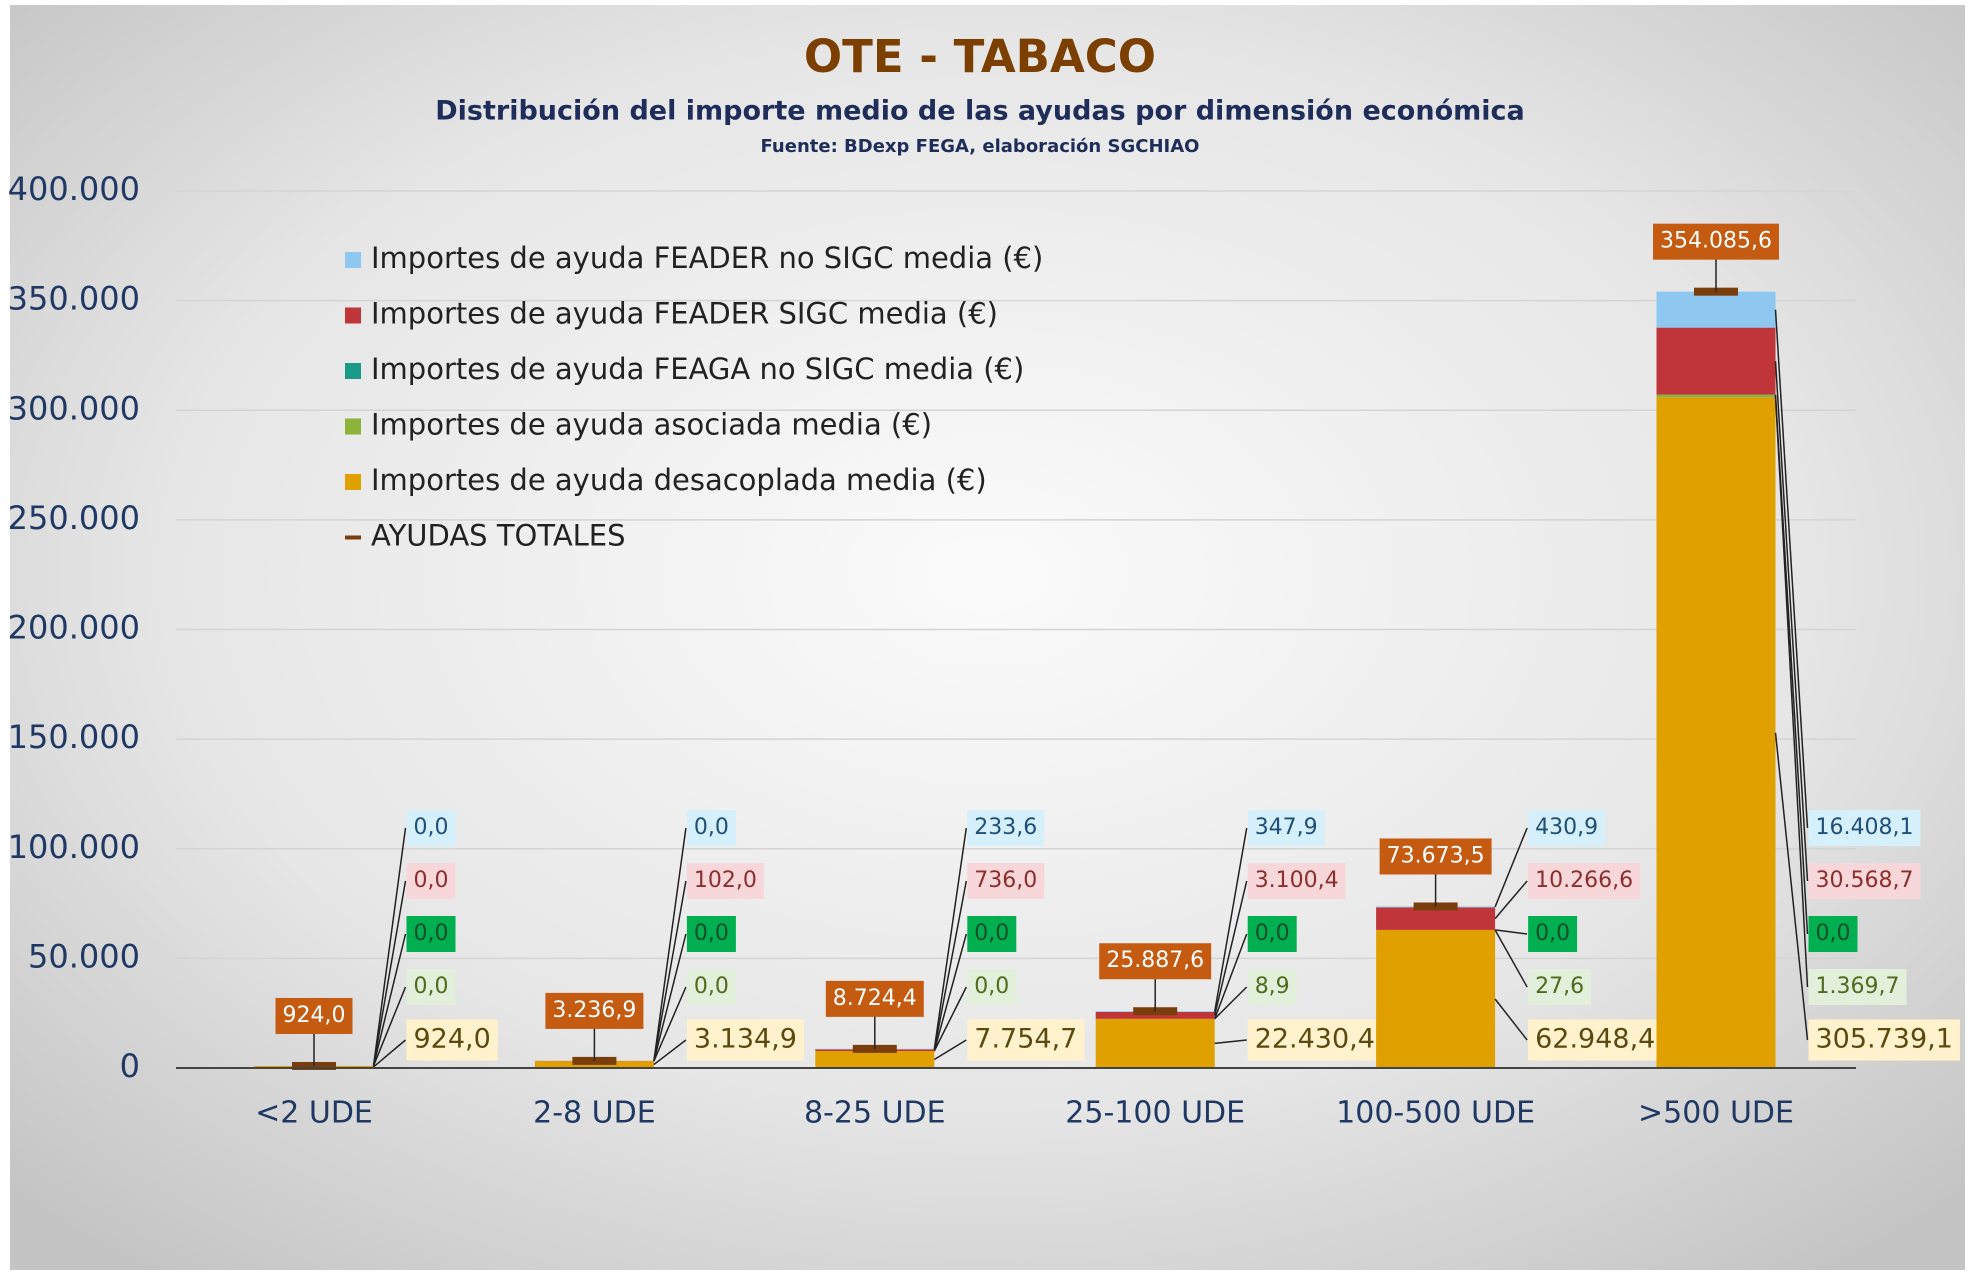 This screenshot has height=1275, width=1970. I want to click on y-tick-label: 300.000, so click(74, 408).